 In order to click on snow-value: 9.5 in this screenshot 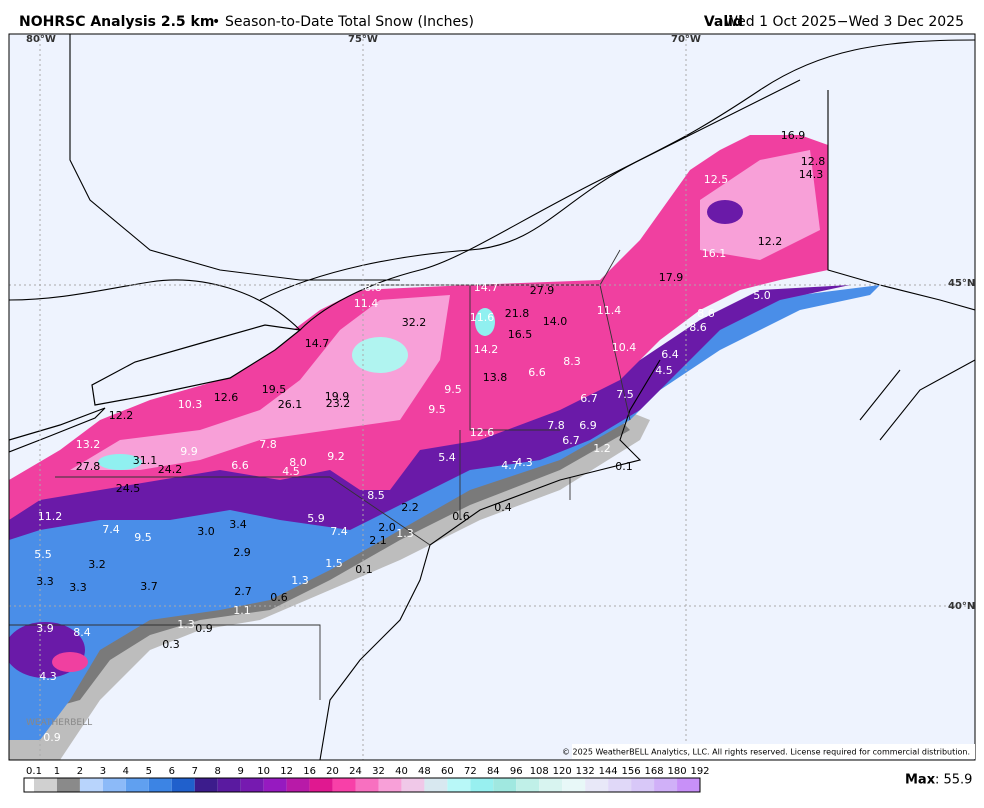, I will do `click(437, 409)`.